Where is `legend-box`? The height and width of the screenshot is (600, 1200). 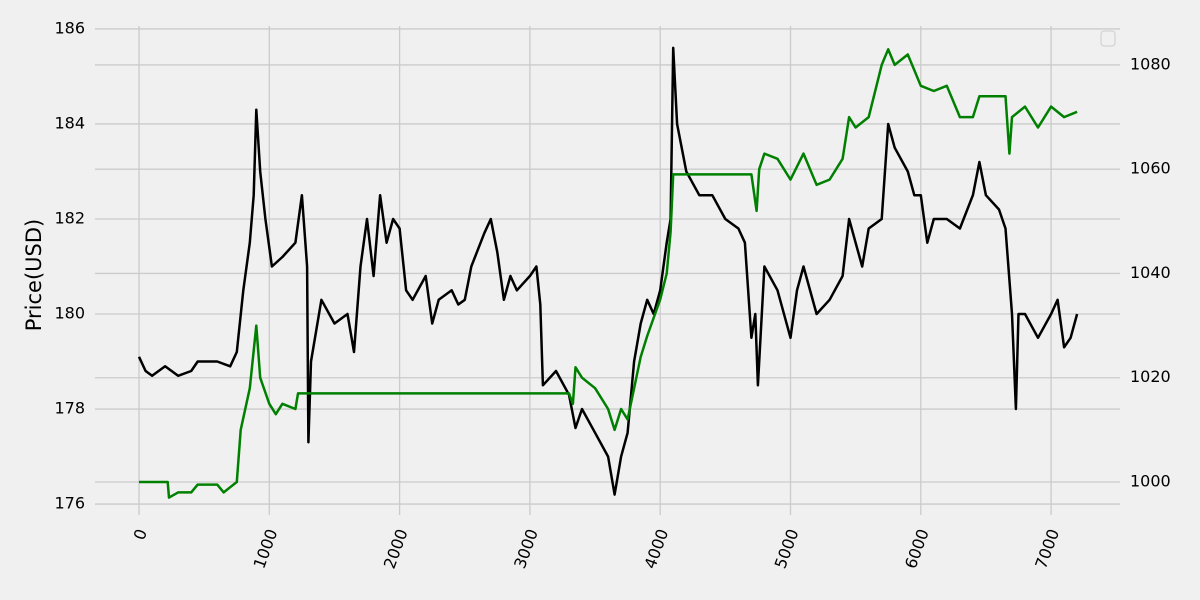 legend-box is located at coordinates (1108, 38).